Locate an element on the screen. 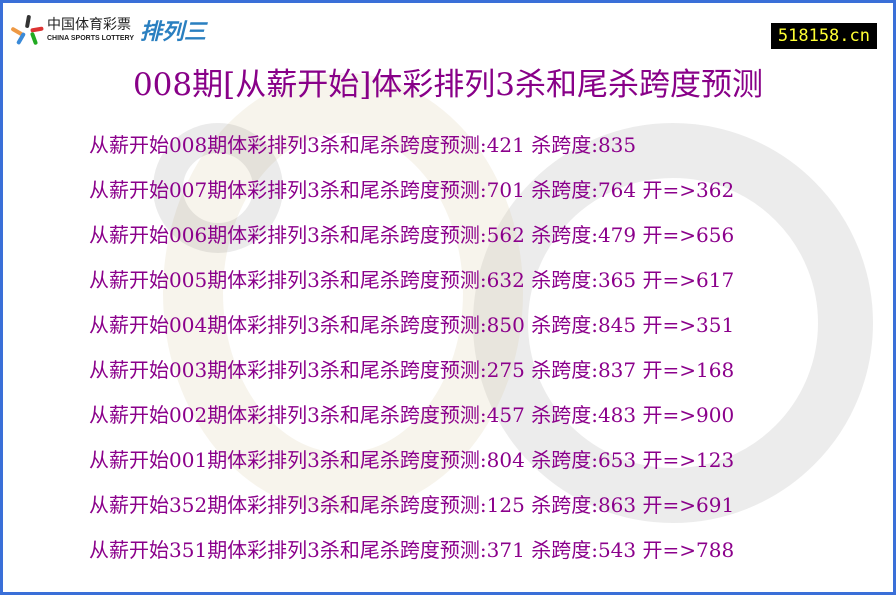 The width and height of the screenshot is (896, 595). kill-value: 804 is located at coordinates (505, 460).